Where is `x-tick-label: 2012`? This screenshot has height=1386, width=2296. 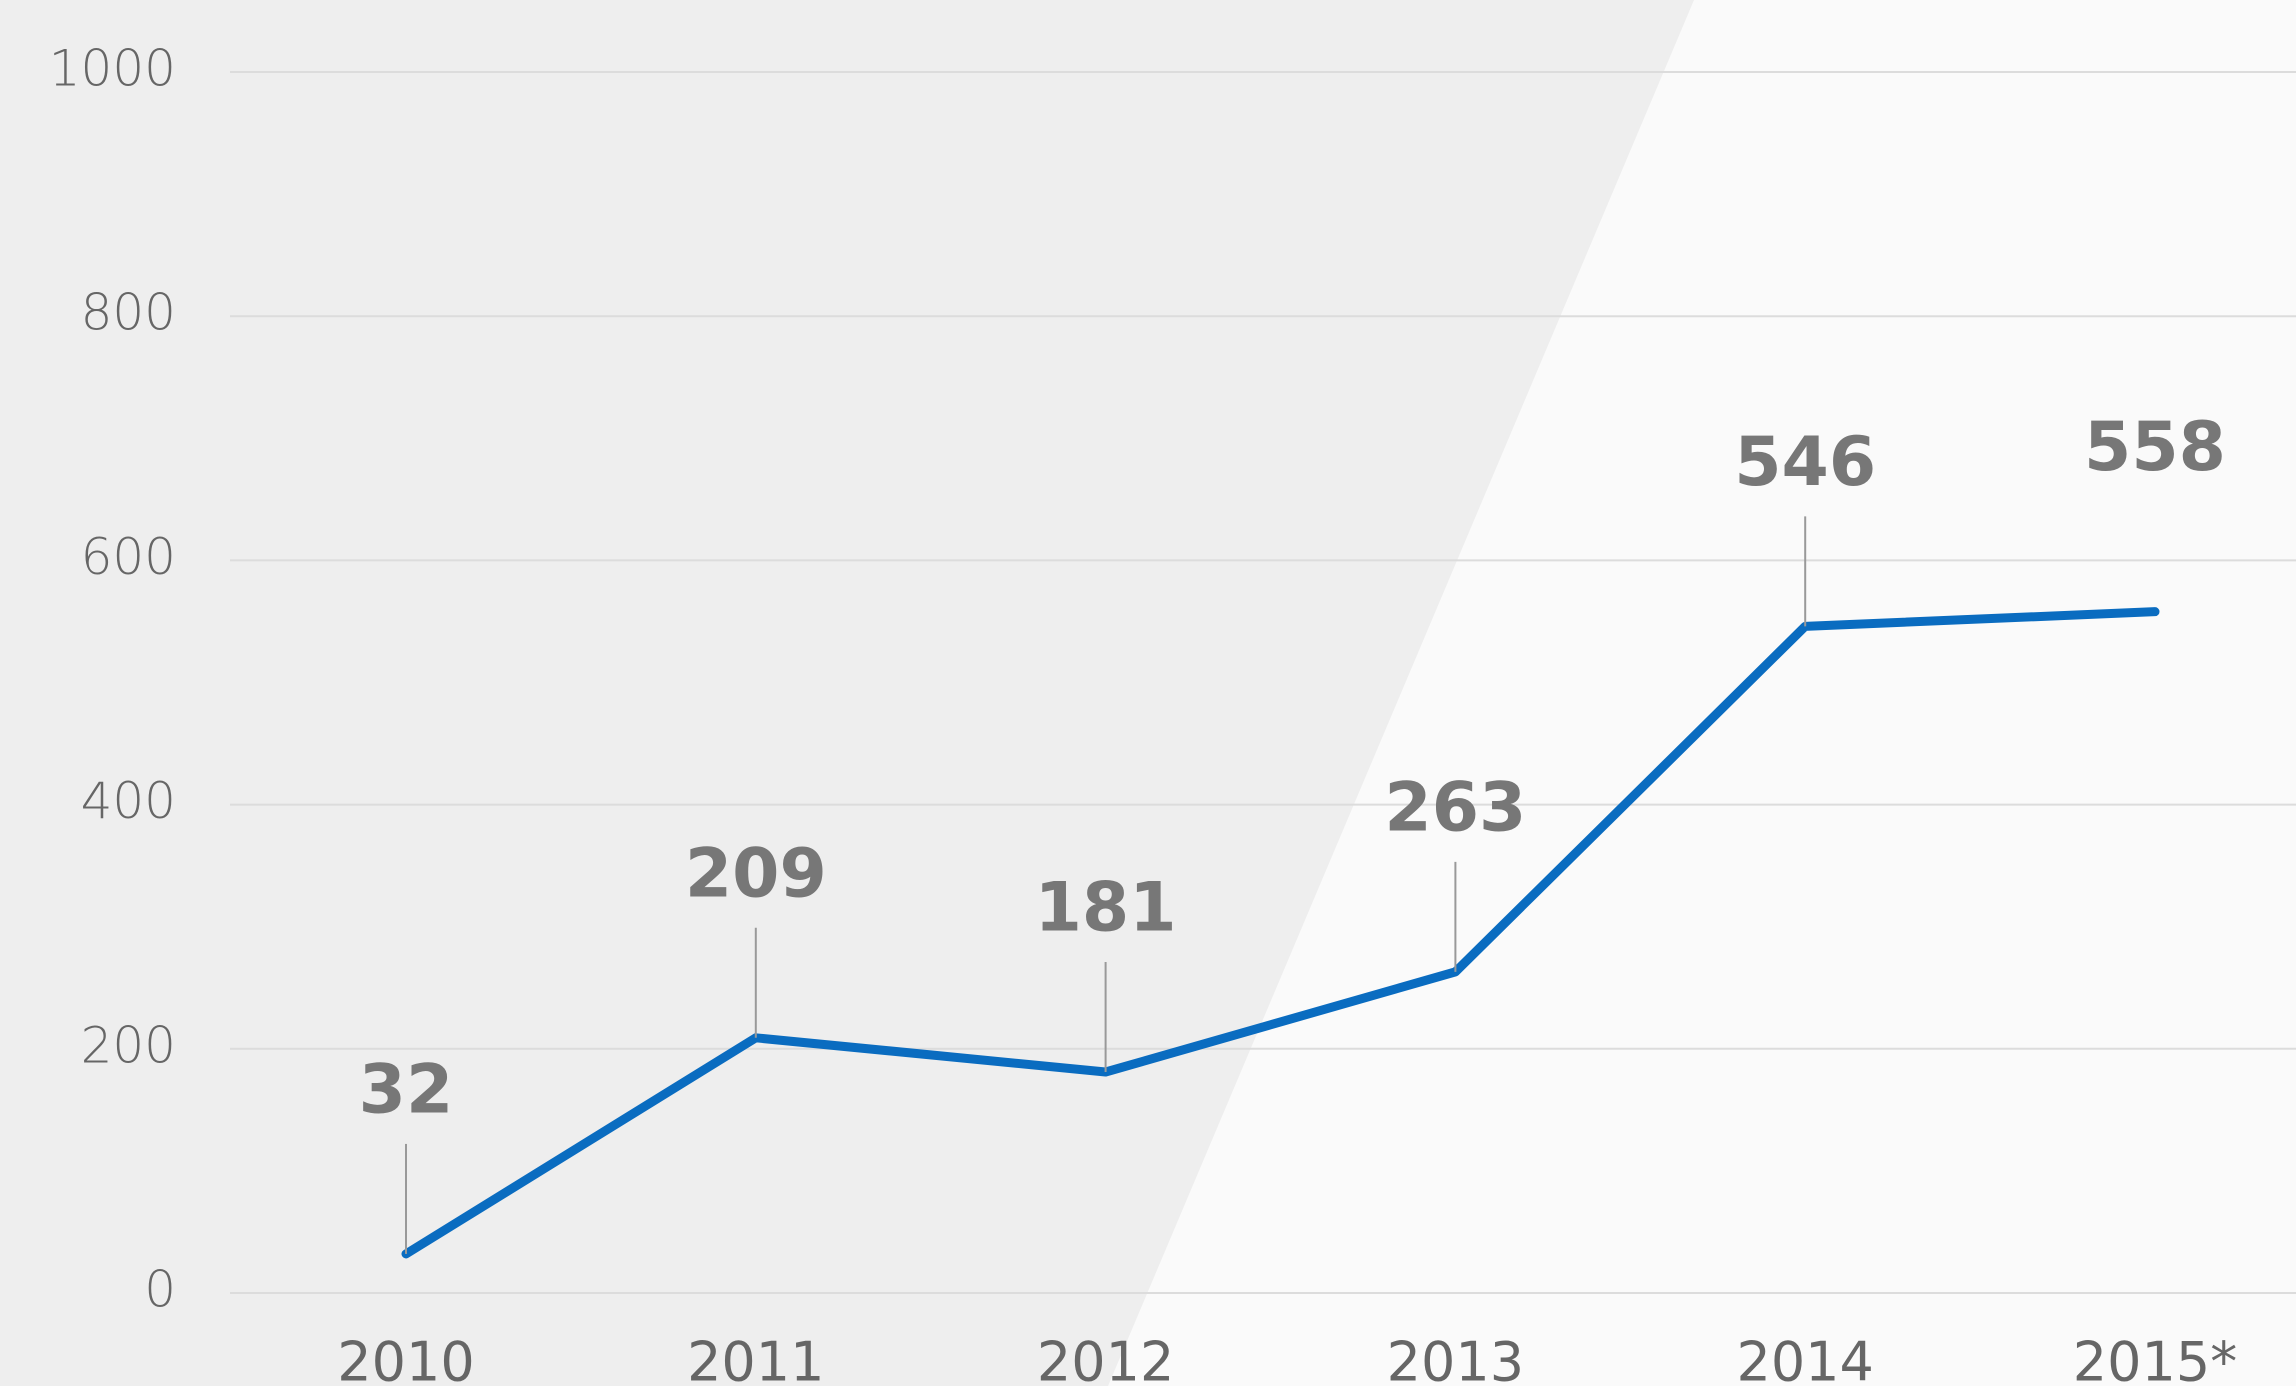
x-tick-label: 2012 is located at coordinates (1105, 1358).